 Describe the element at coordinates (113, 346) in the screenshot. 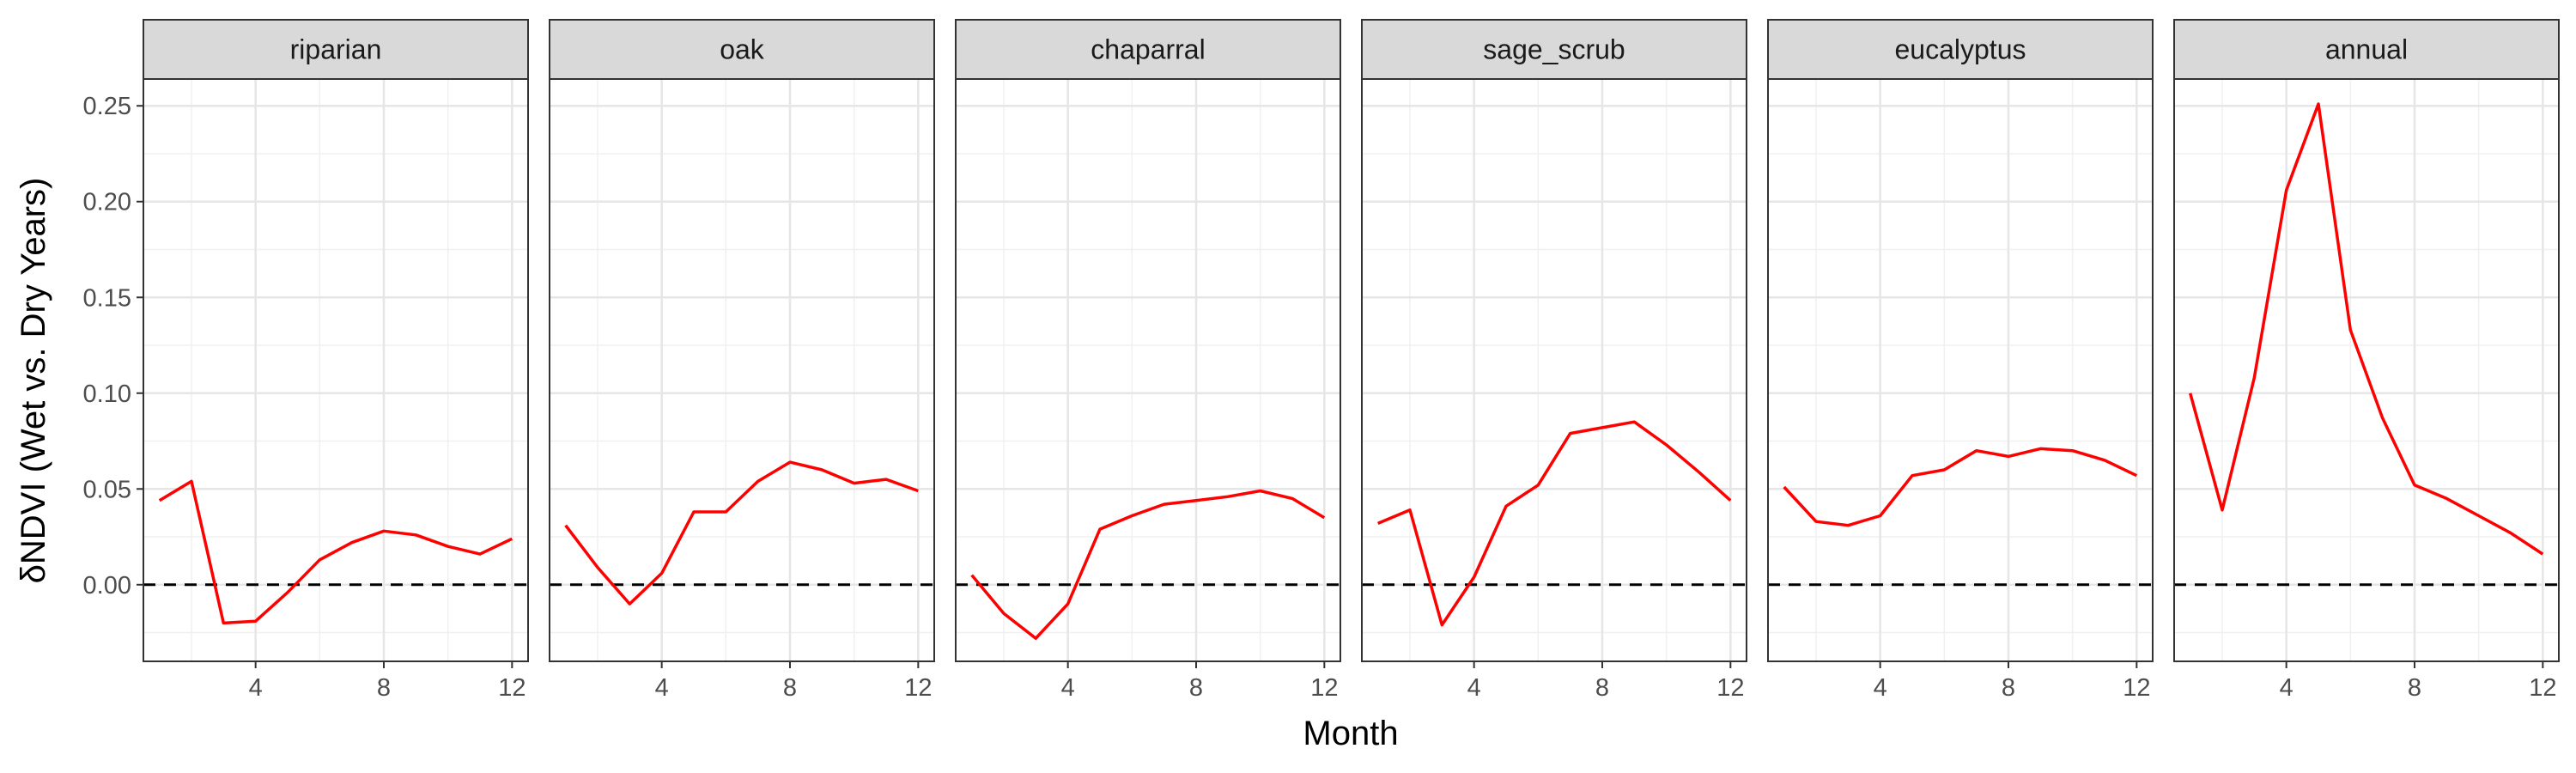

I see `y-axis: 0.00 0.05 0.10 0.15 0.20 0.25` at that location.